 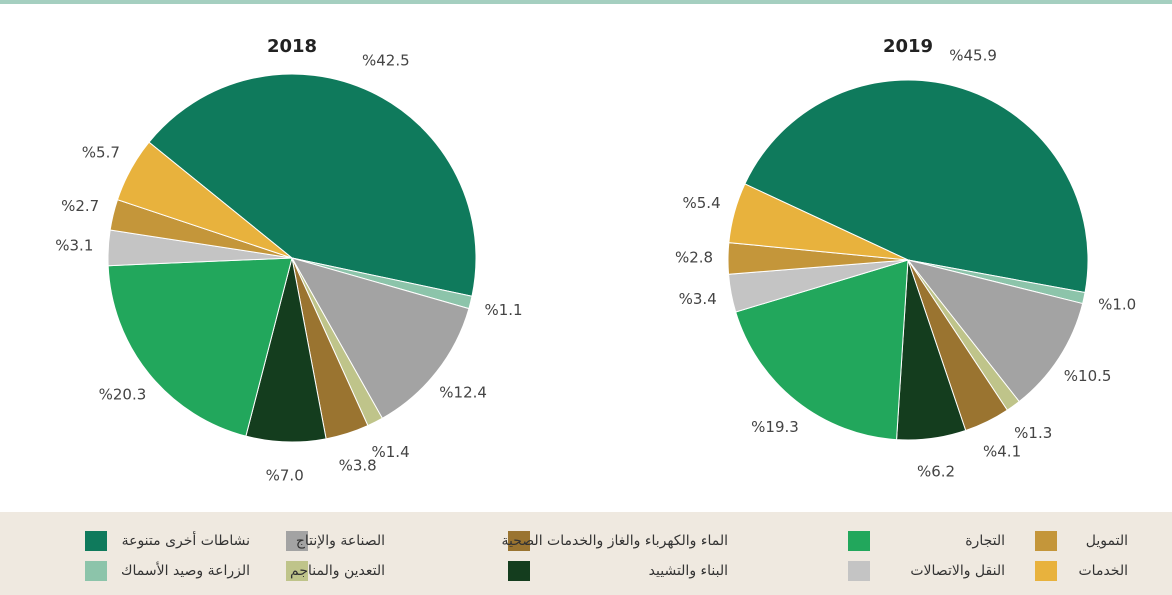 What do you see at coordinates (985, 541) in the screenshot?
I see `legend-label: التجارة` at bounding box center [985, 541].